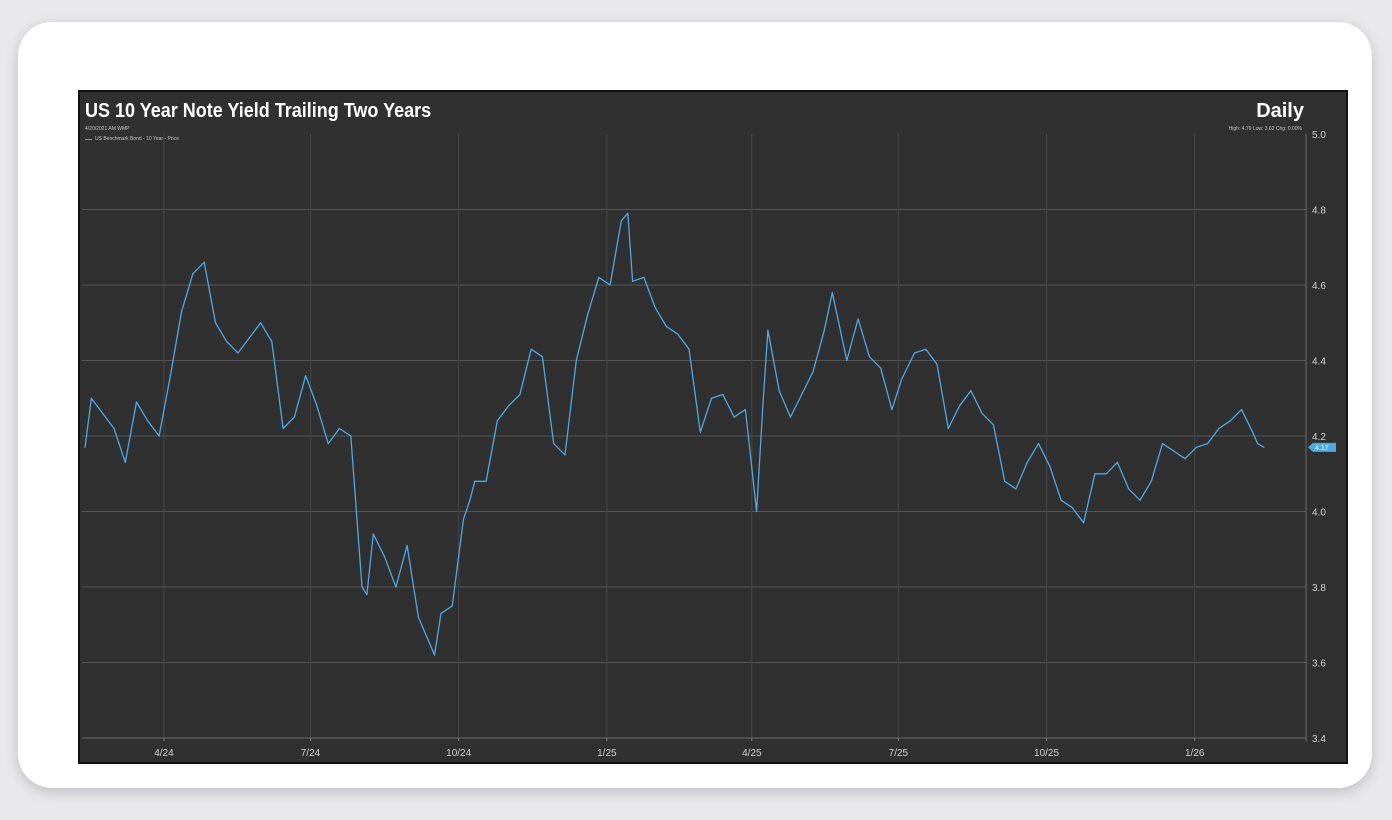 The height and width of the screenshot is (820, 1392). What do you see at coordinates (1280, 111) in the screenshot?
I see `frequency-label: Daily` at bounding box center [1280, 111].